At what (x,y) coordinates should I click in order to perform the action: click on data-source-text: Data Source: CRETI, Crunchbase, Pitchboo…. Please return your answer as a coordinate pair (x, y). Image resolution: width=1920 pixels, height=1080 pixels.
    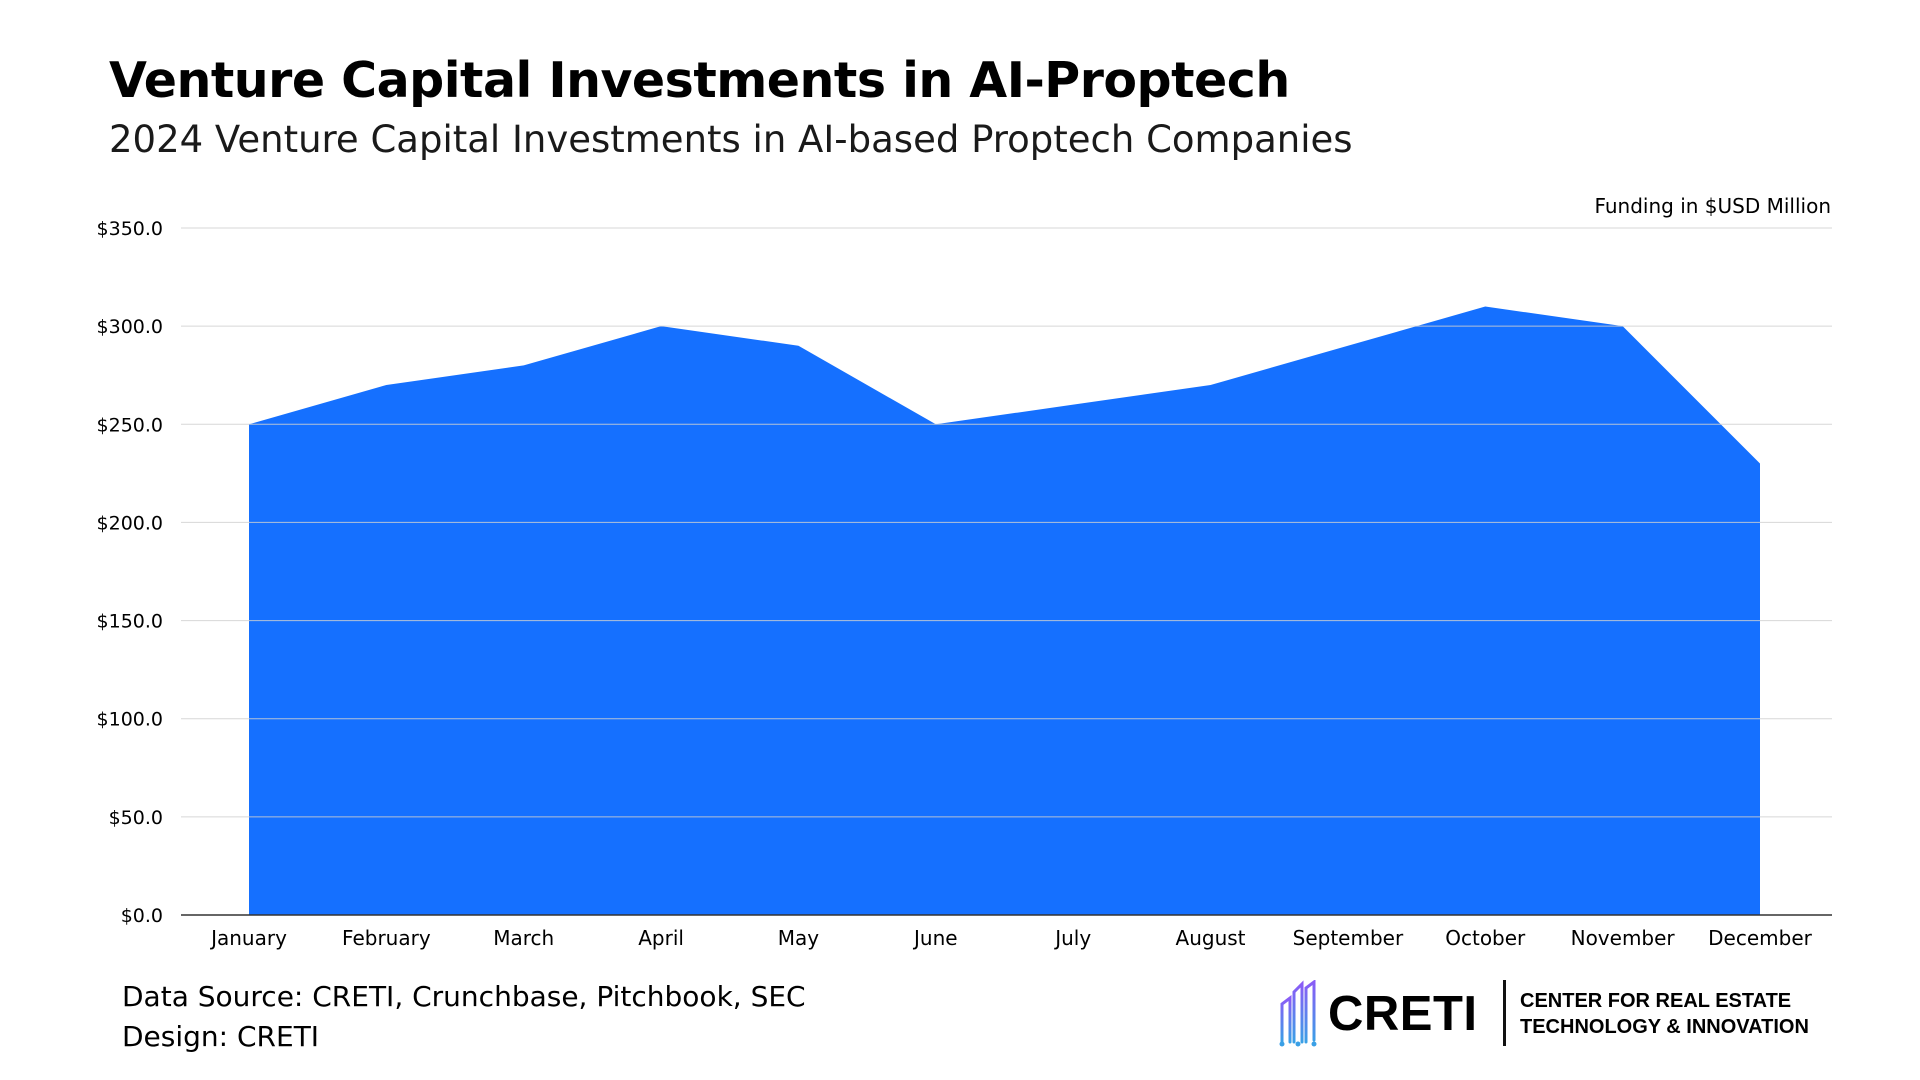
    Looking at the image, I should click on (464, 996).